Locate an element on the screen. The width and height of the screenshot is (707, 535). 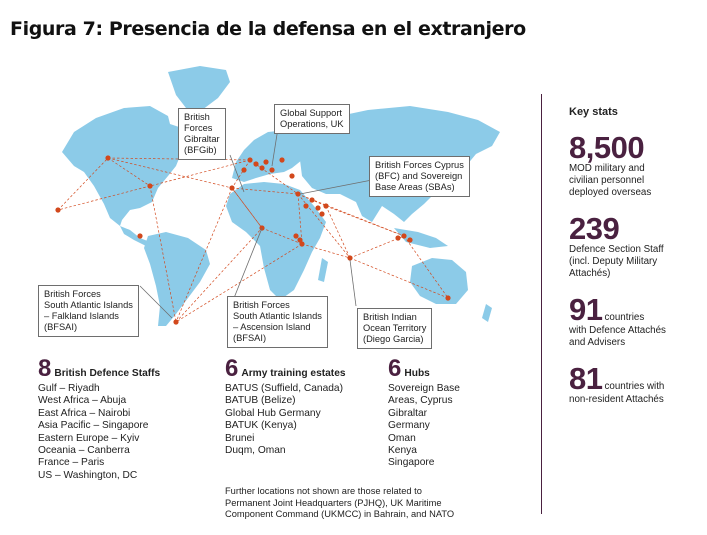
stat-number: 239 is located at coordinates (594, 228).